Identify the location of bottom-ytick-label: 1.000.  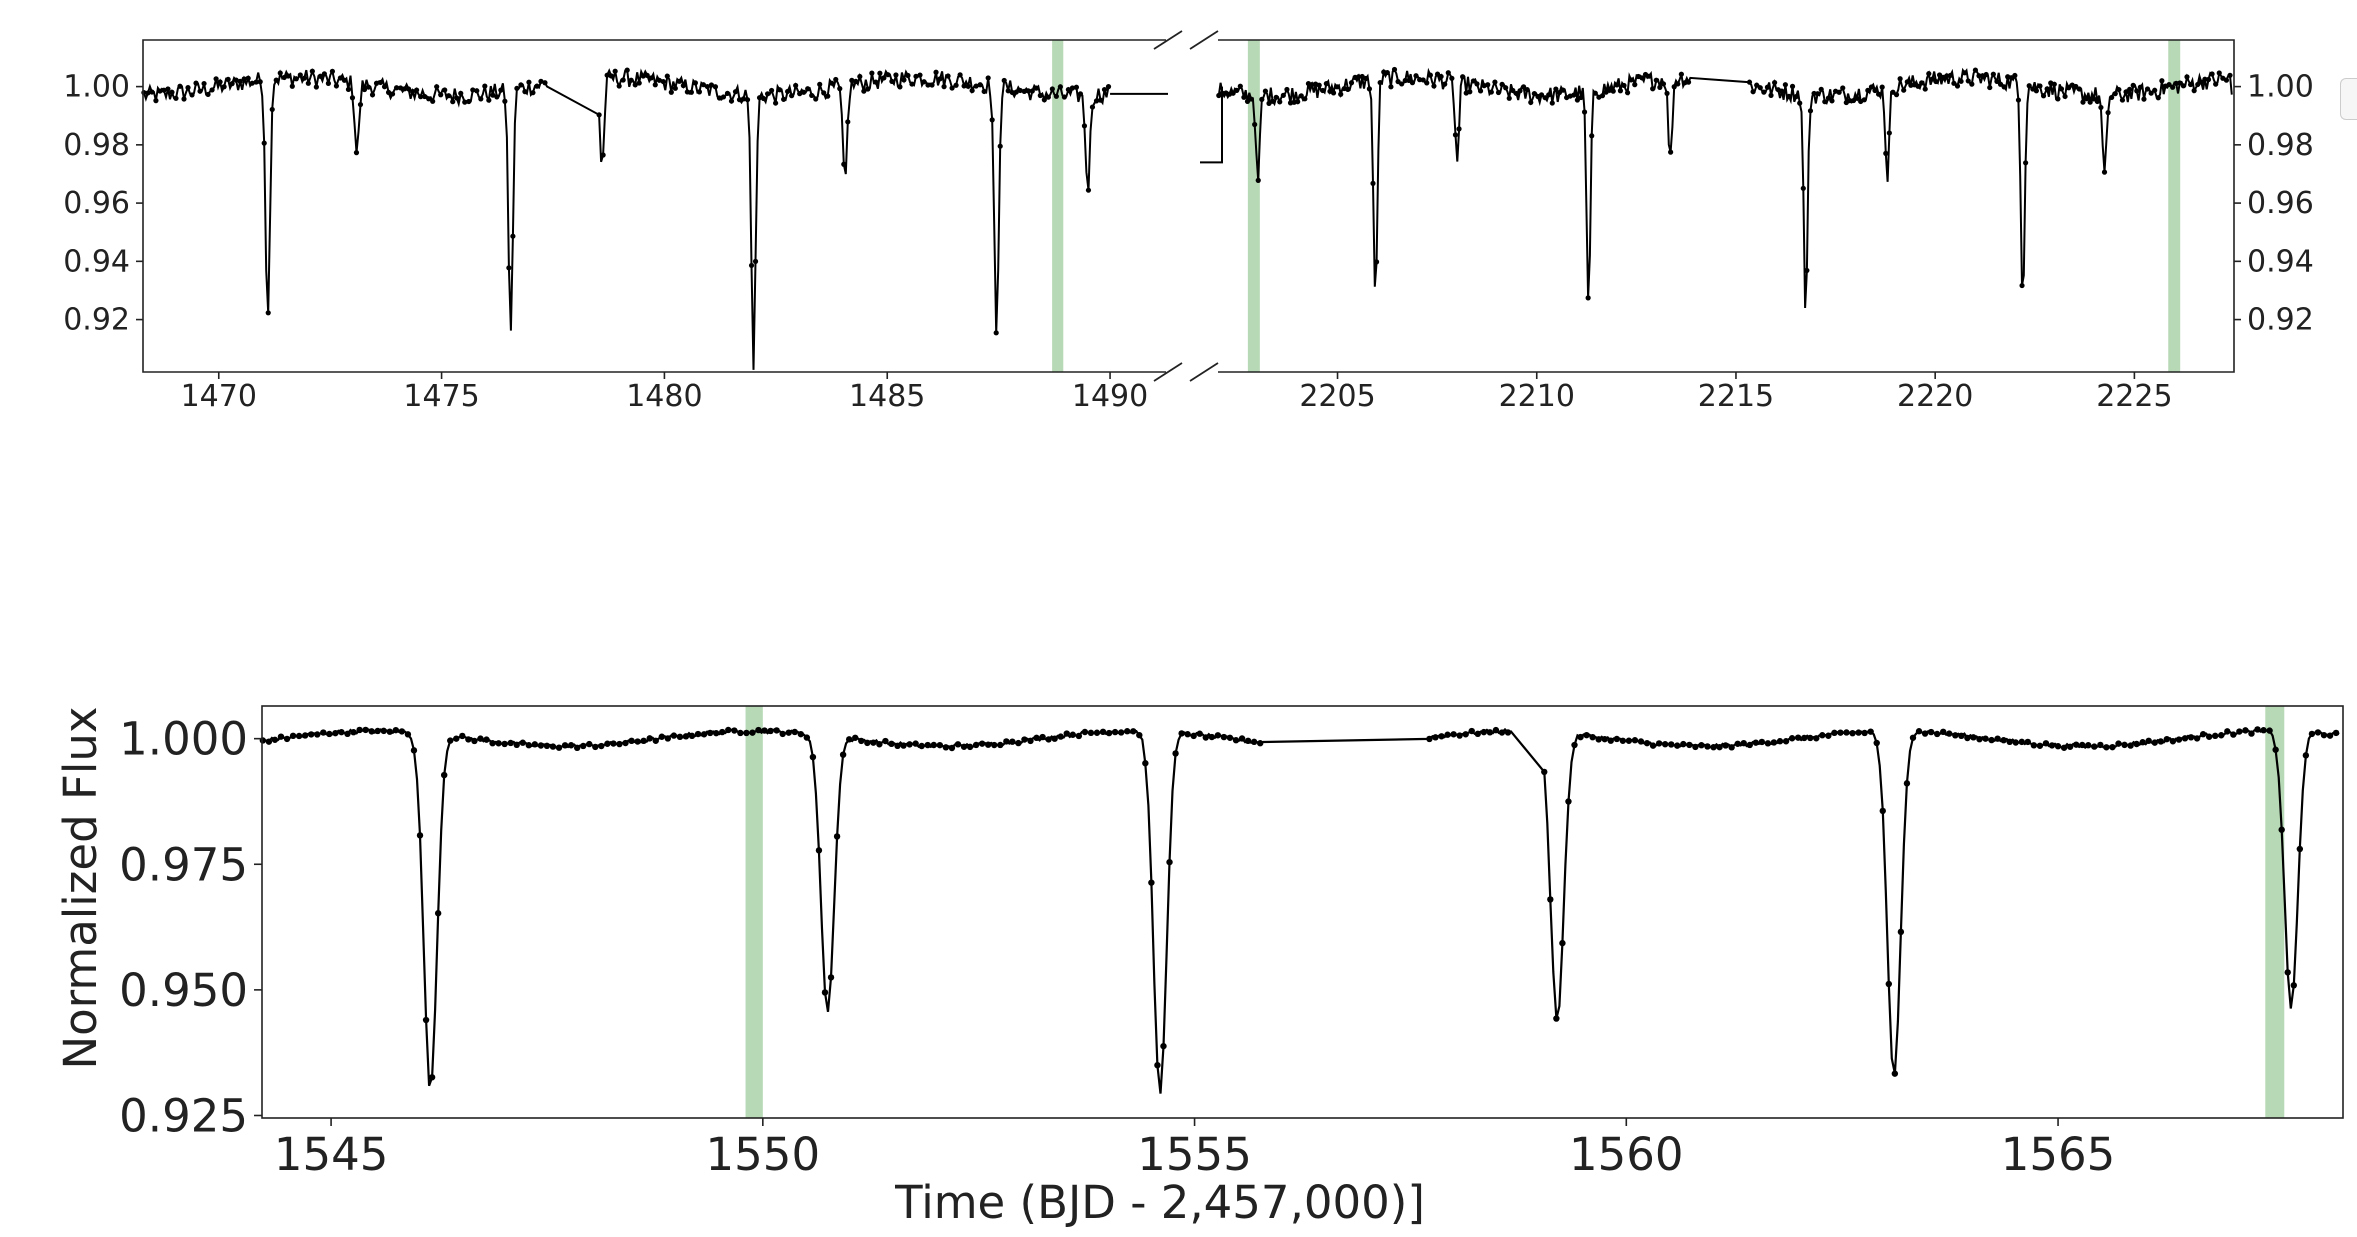
(183, 739).